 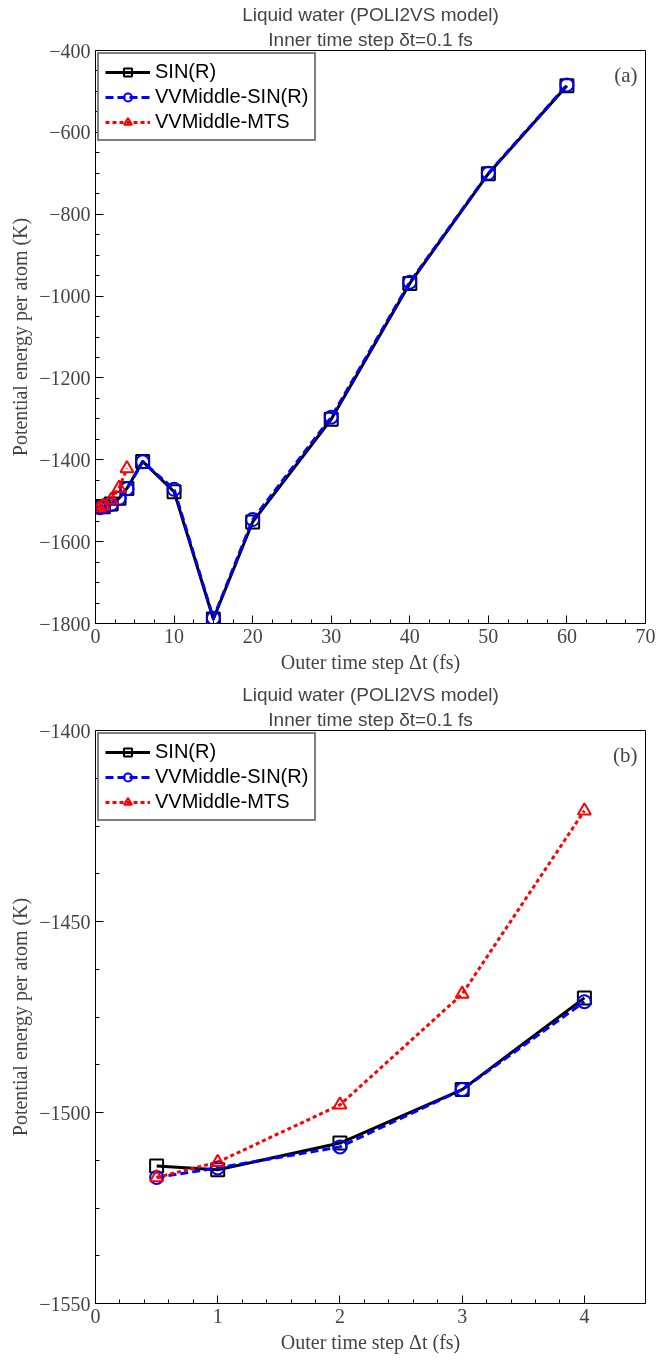 What do you see at coordinates (626, 74) in the screenshot?
I see `annotation: (a)` at bounding box center [626, 74].